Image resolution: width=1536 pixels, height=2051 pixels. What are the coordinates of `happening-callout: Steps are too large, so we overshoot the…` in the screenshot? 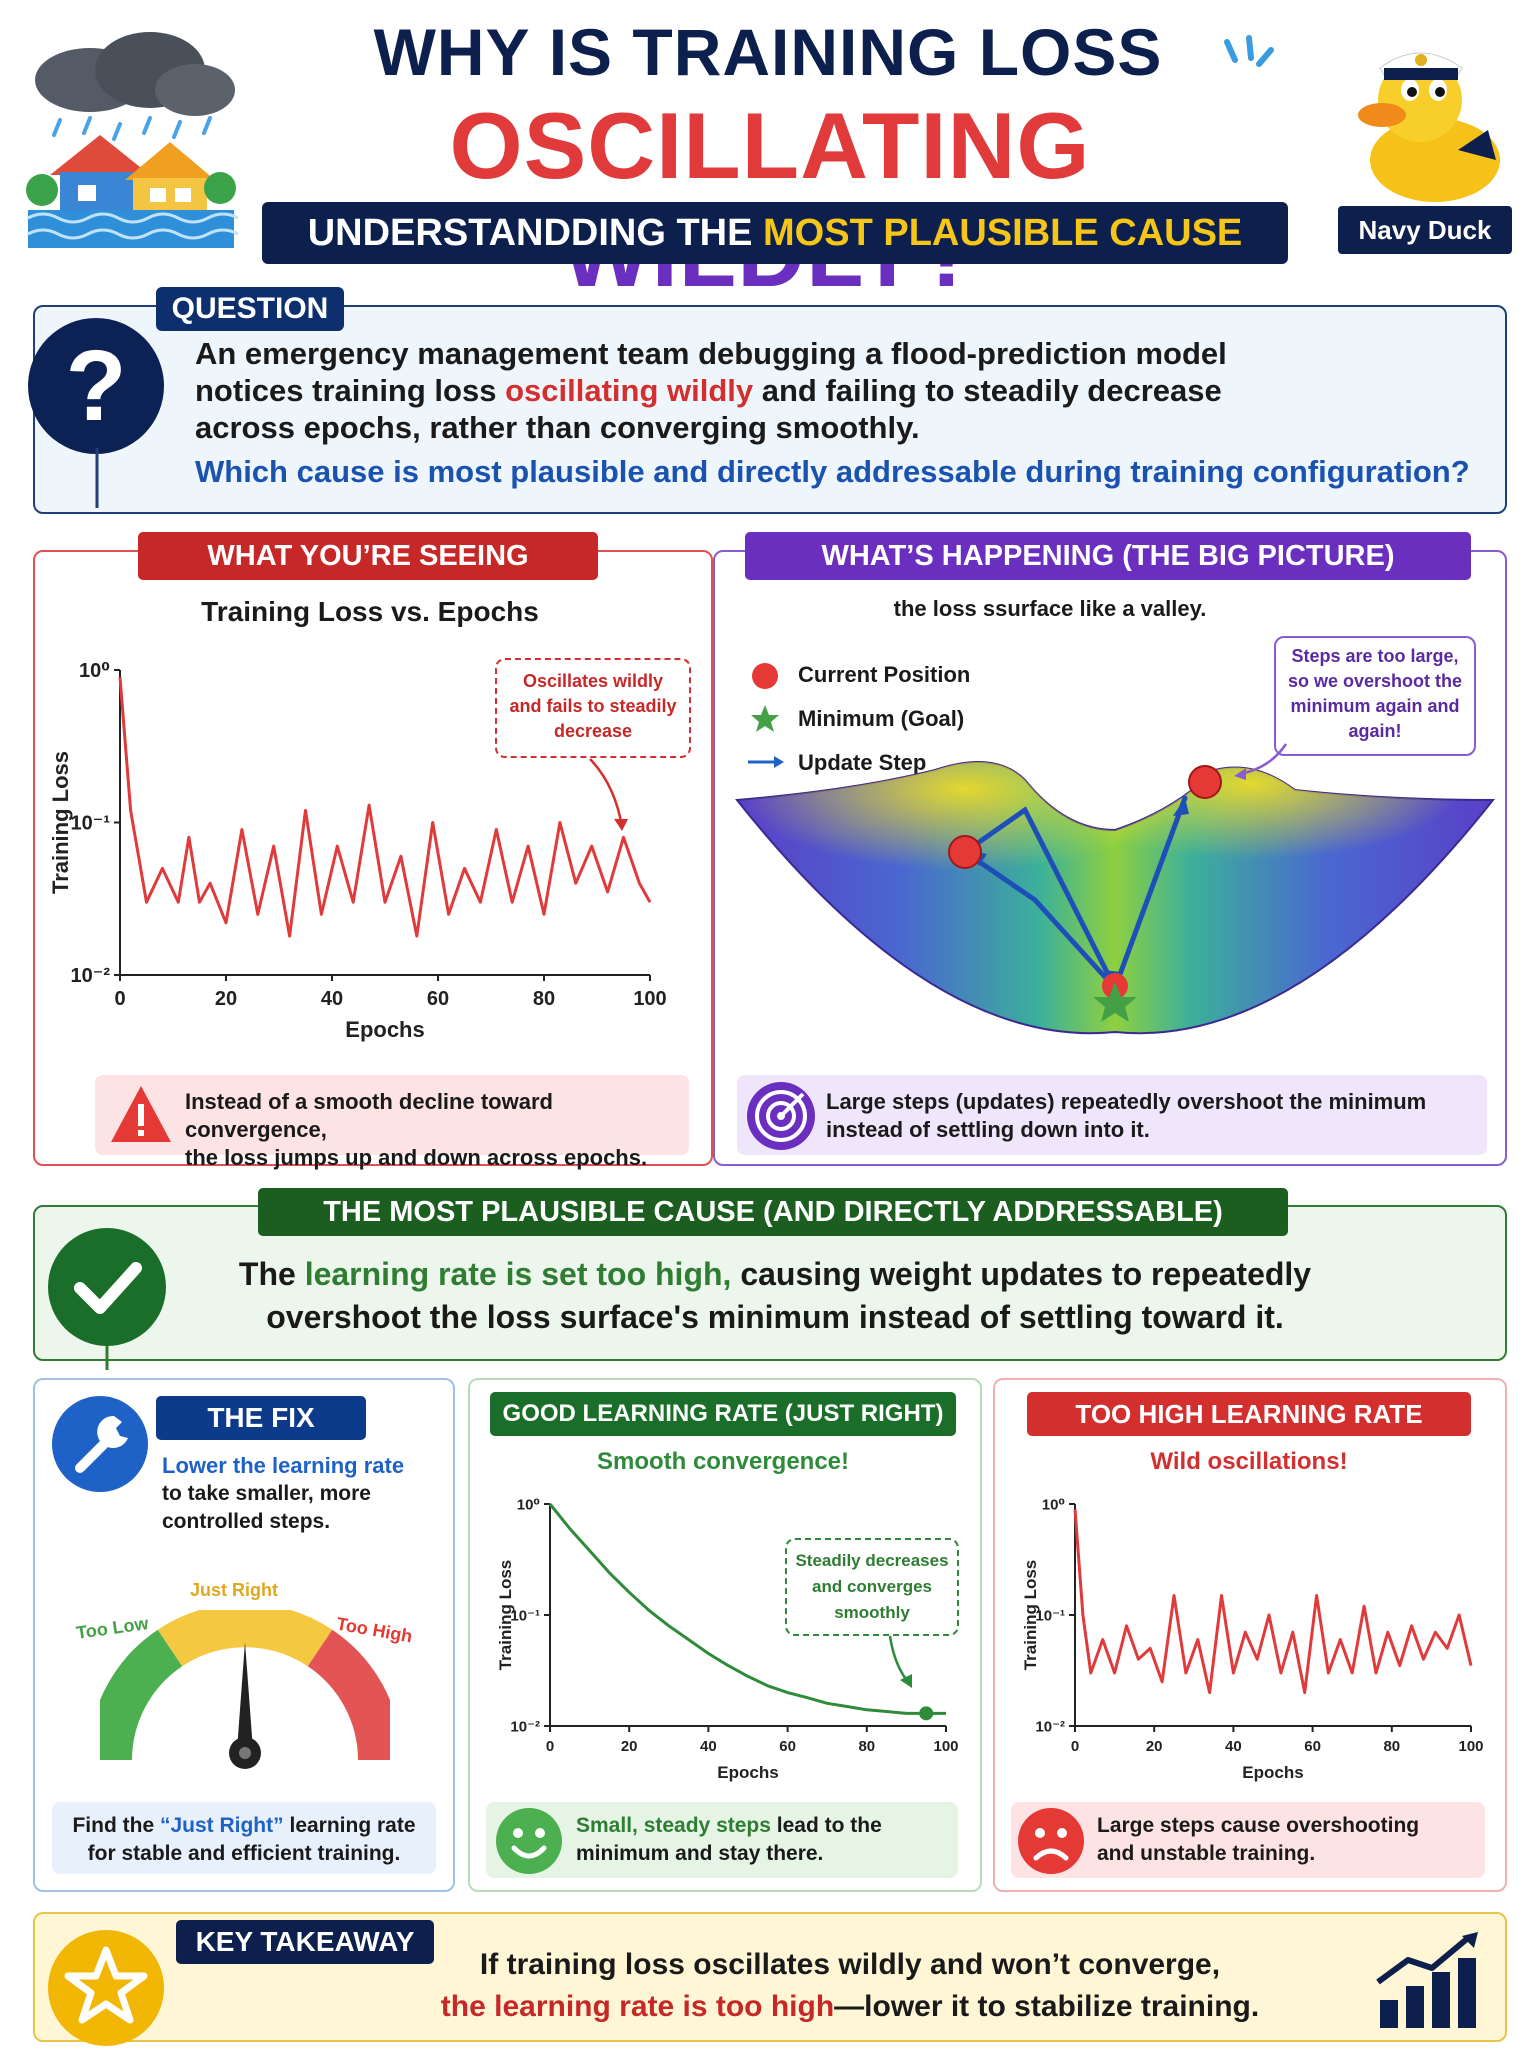 It's located at (1375, 696).